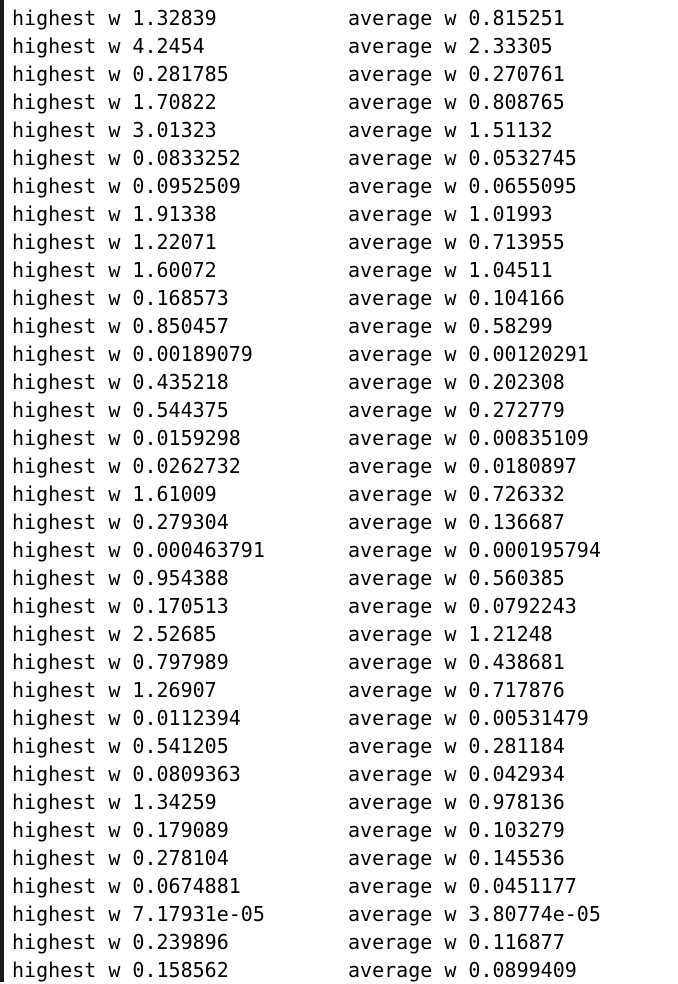  I want to click on highest-w-value: highest w 0.279304, so click(120, 522).